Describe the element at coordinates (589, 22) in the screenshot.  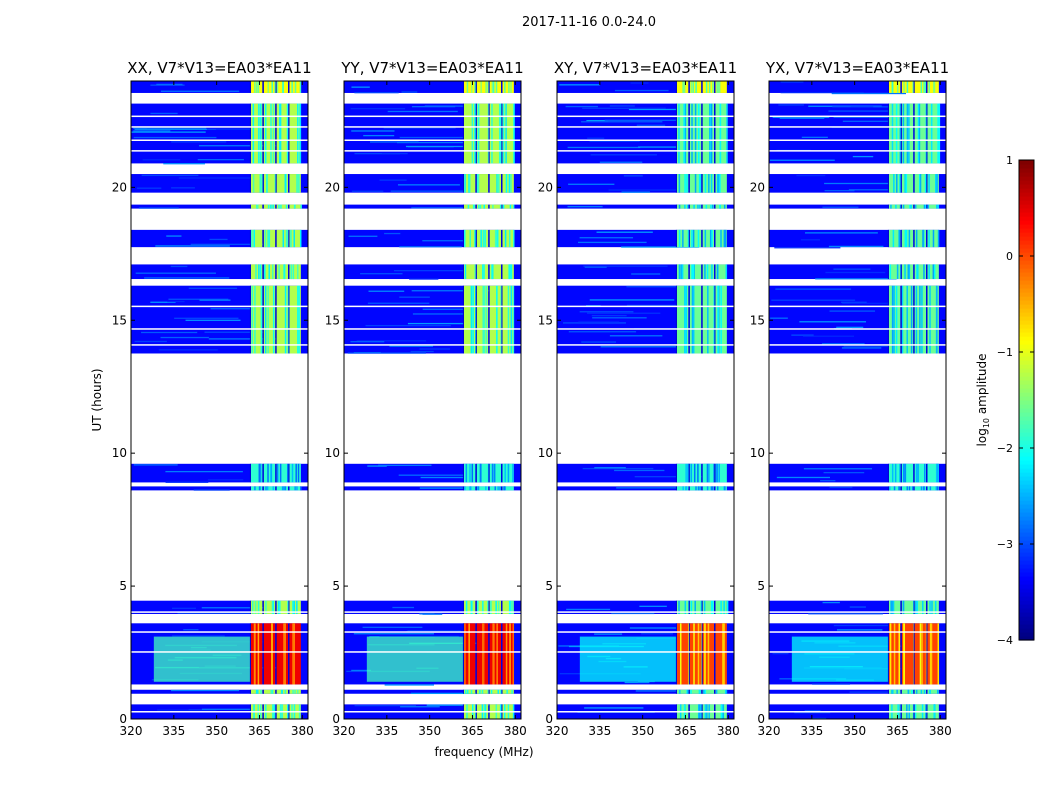
I see `figure-title: 2017-11-16 0.0-24.0` at that location.